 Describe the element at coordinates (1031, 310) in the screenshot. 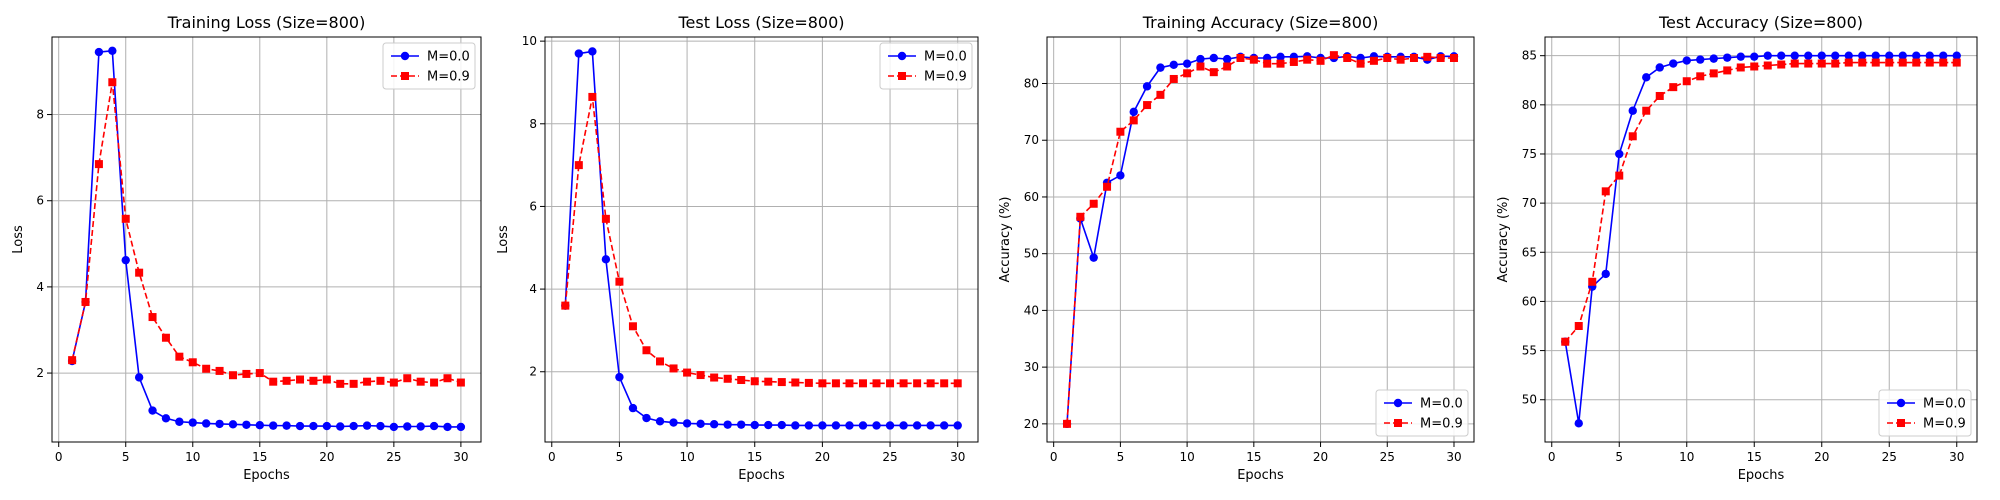

I see `y-tick-label: 40` at that location.